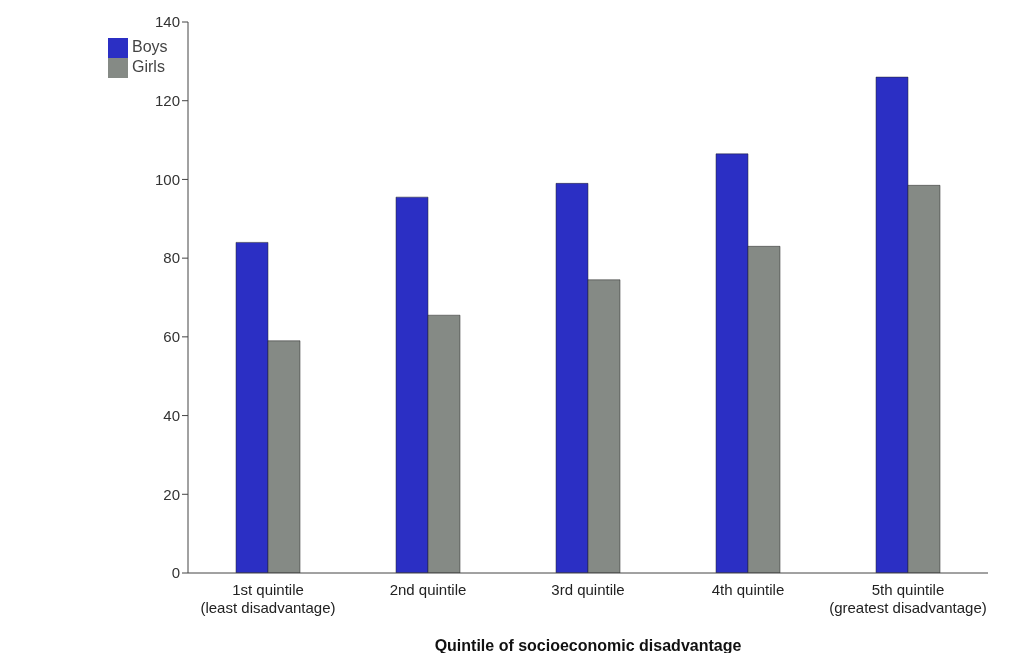 This screenshot has height=660, width=1013. What do you see at coordinates (171, 415) in the screenshot?
I see `y-tick-label: 40` at bounding box center [171, 415].